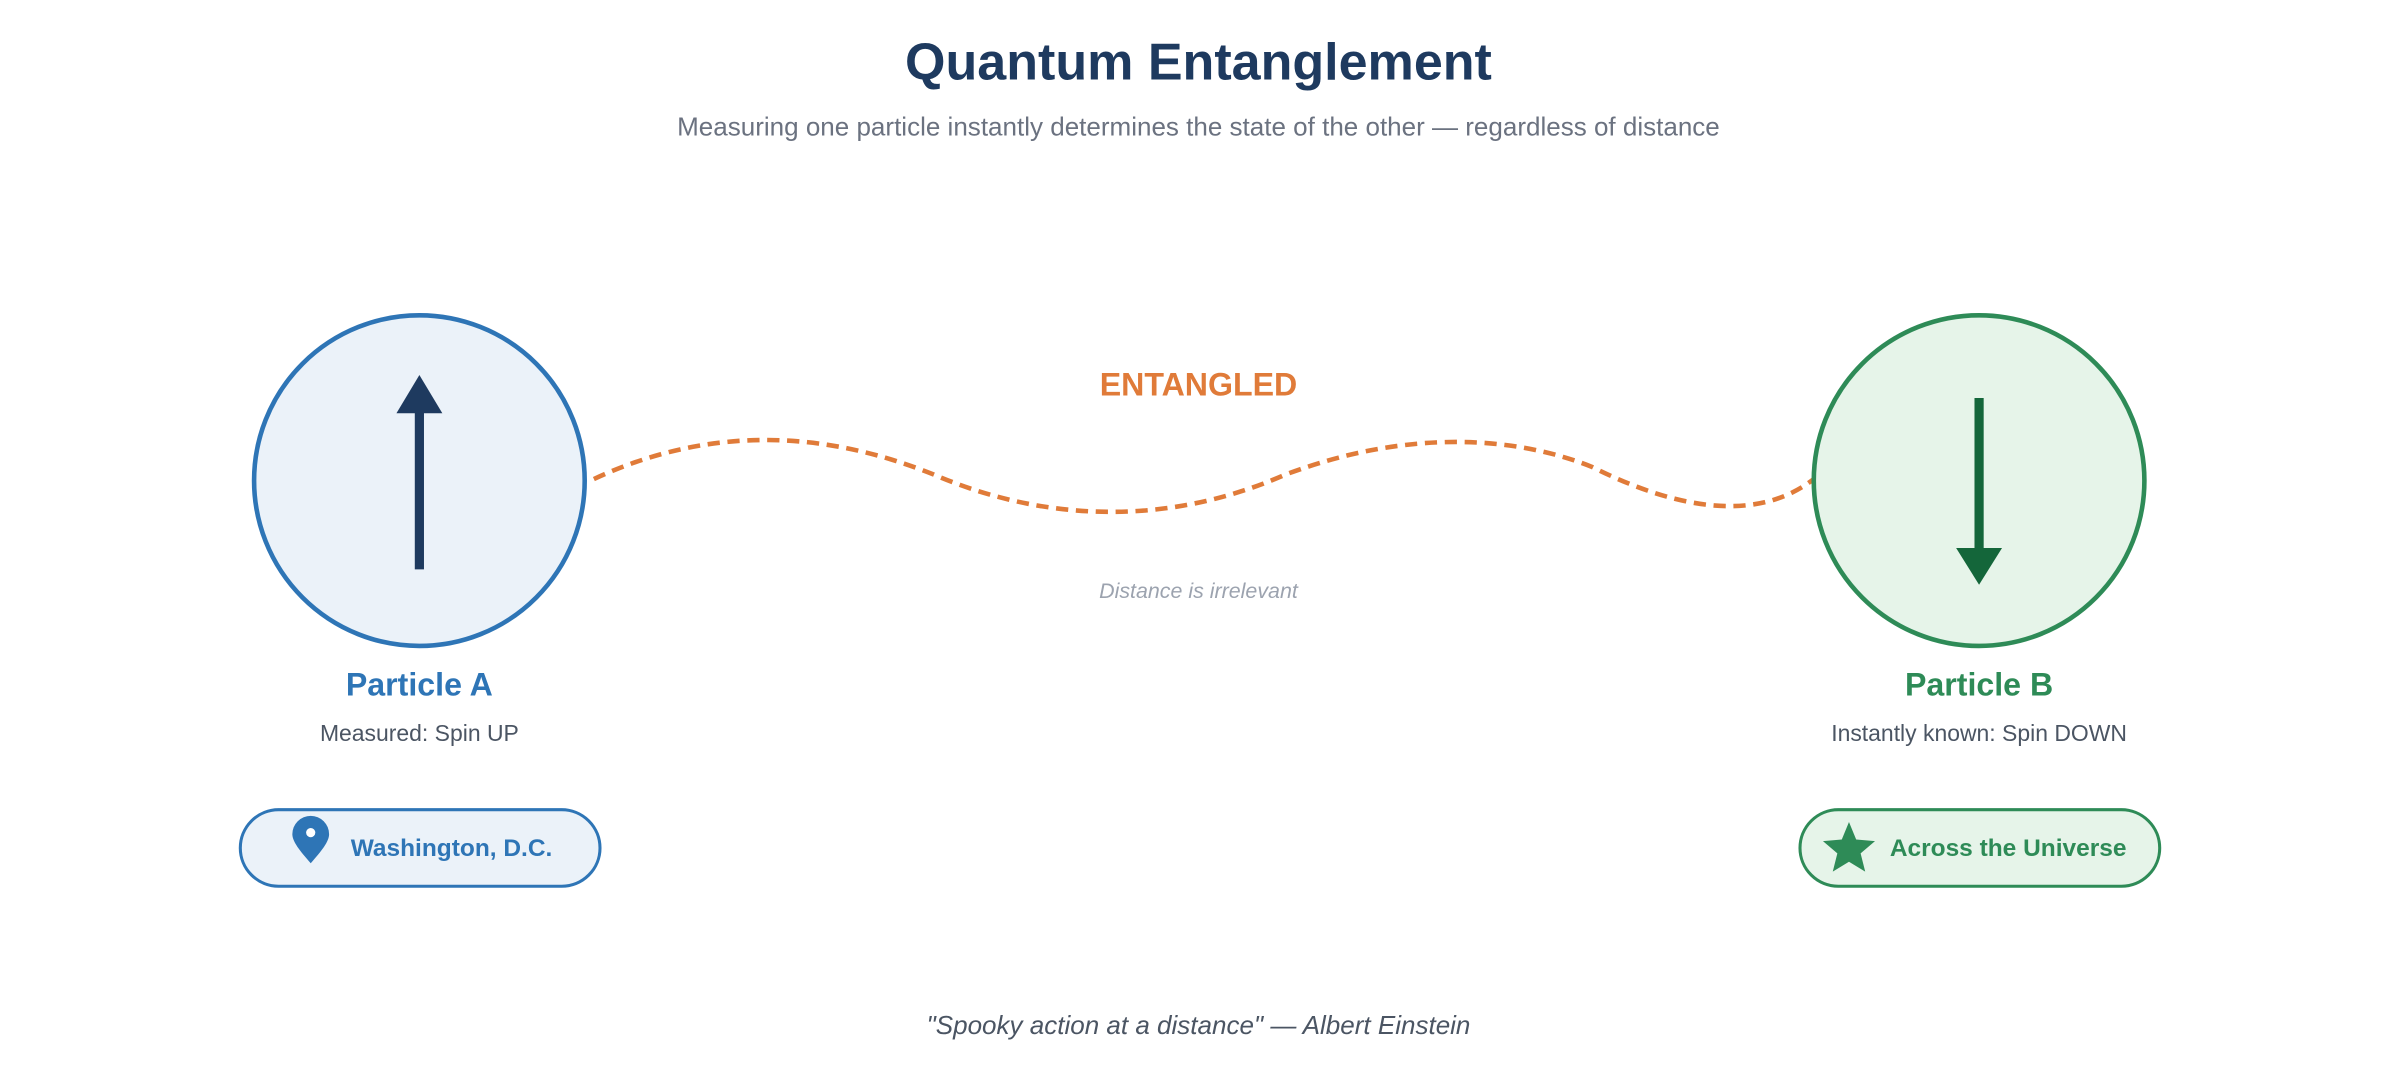 The image size is (2400, 1080). I want to click on star-icon, so click(1848, 846).